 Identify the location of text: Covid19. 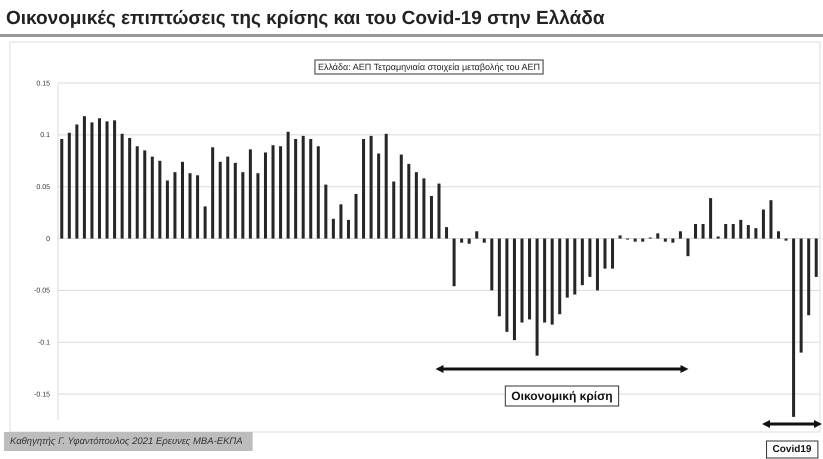
(792, 449).